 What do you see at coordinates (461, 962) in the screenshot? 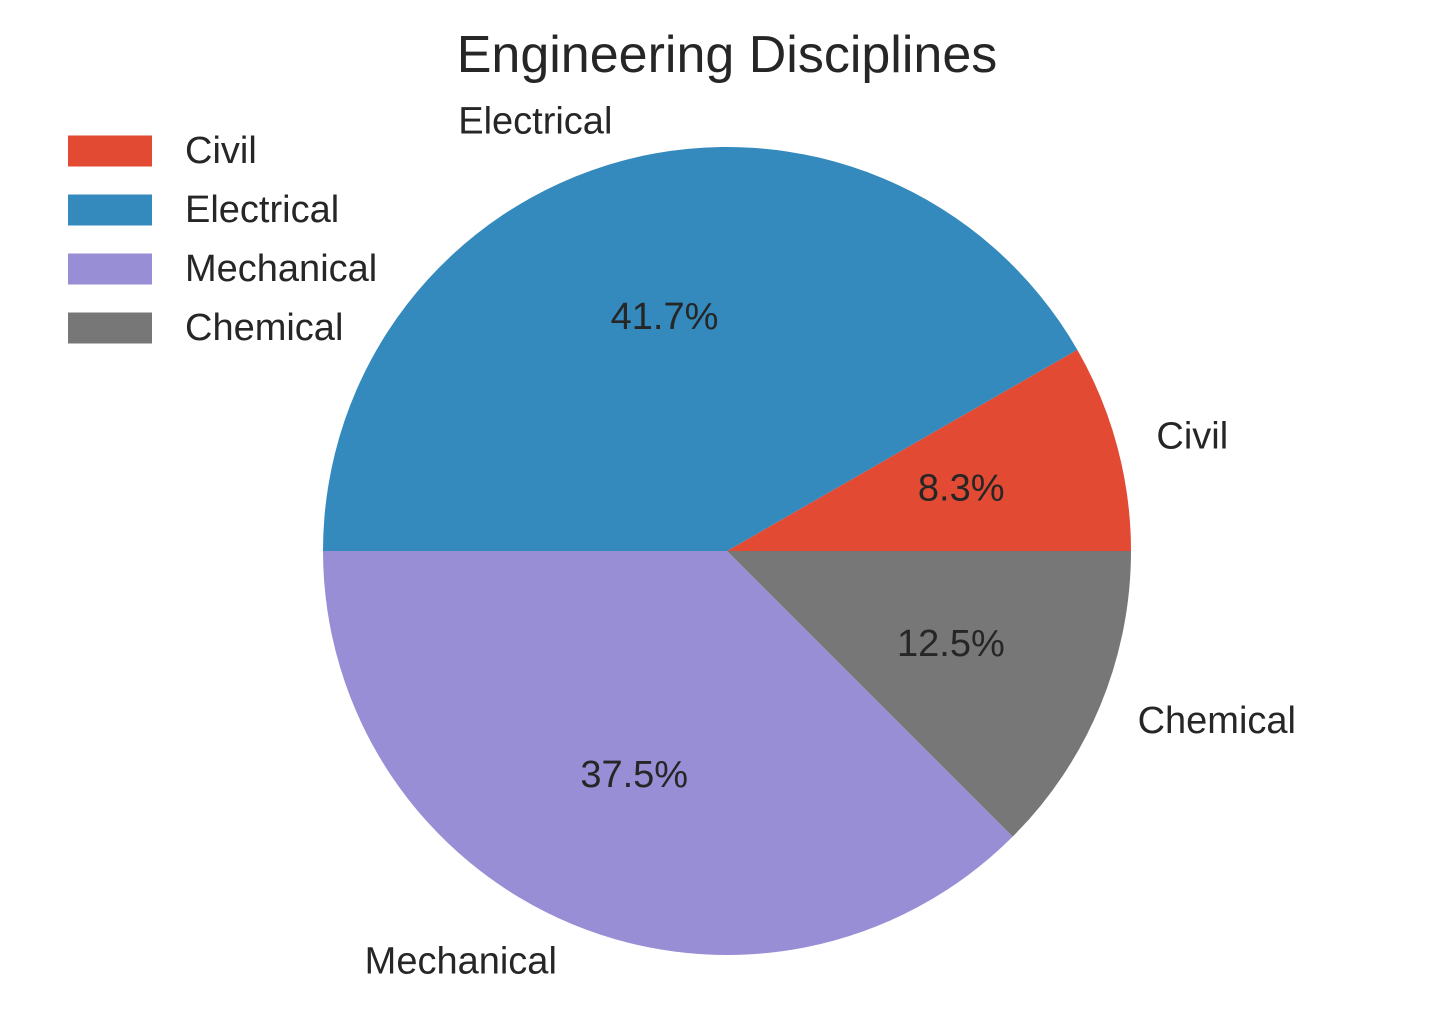
I see `slice-label-mechanical: Mechanical` at bounding box center [461, 962].